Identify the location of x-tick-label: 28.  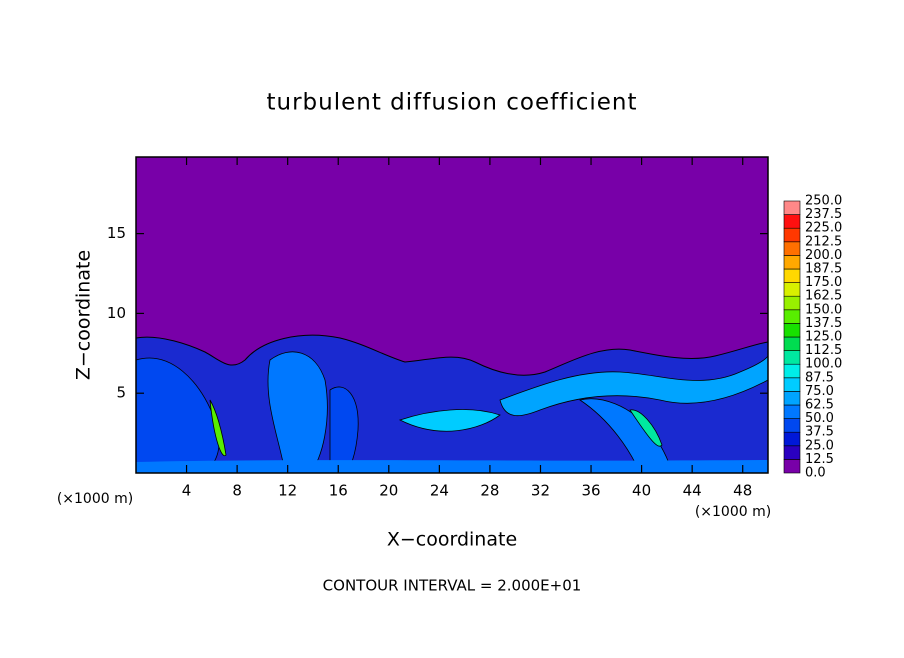
(489, 491).